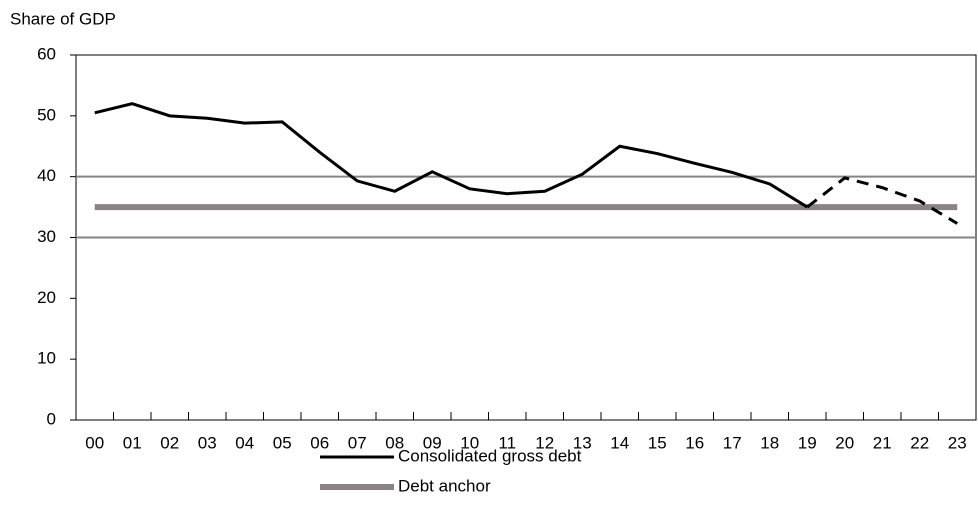 The image size is (978, 529). What do you see at coordinates (319, 442) in the screenshot?
I see `x-tick-label: 06` at bounding box center [319, 442].